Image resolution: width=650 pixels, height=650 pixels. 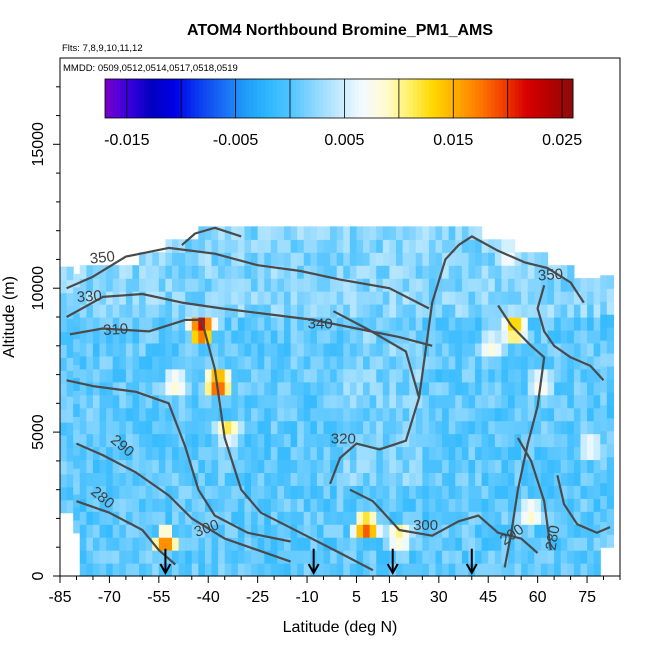 What do you see at coordinates (38, 432) in the screenshot?
I see `y-tick-label: 5000` at bounding box center [38, 432].